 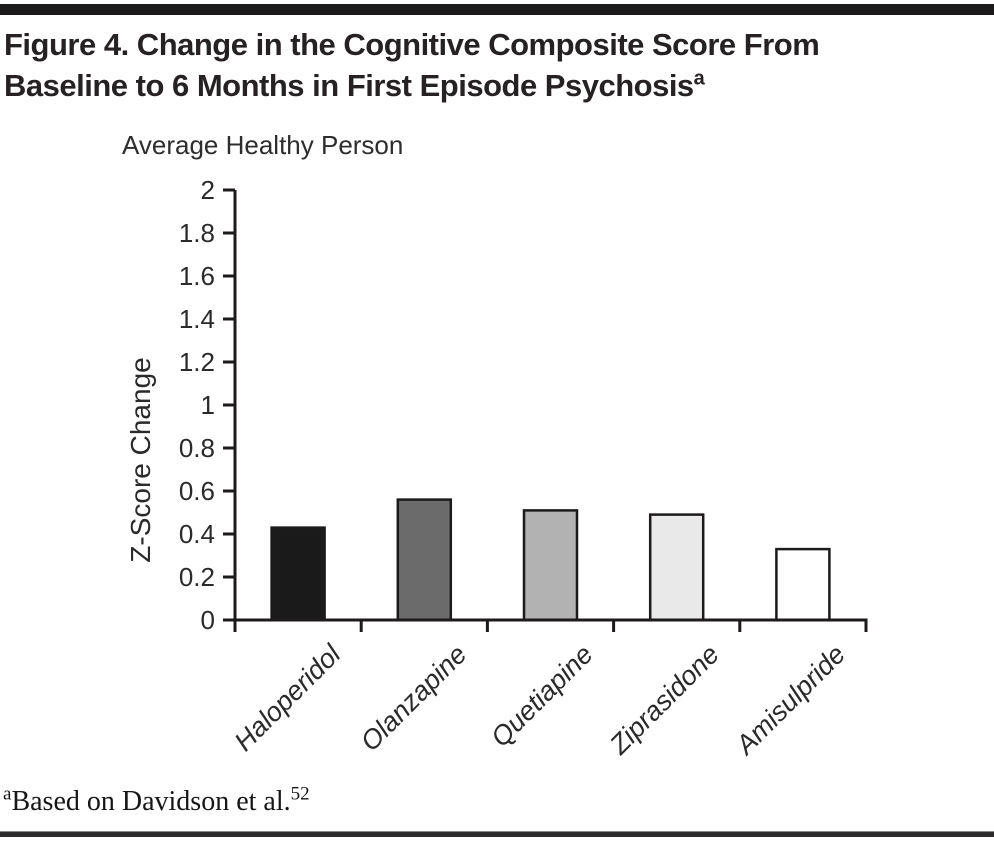 What do you see at coordinates (298, 574) in the screenshot?
I see `bar-haloperidol` at bounding box center [298, 574].